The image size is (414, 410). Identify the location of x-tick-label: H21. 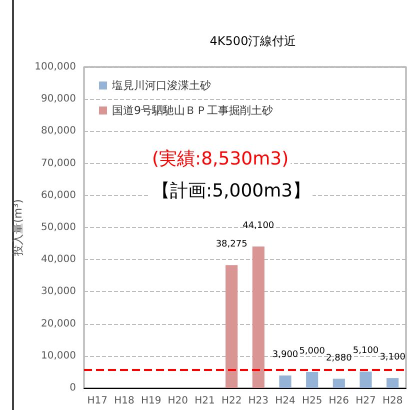
(204, 401).